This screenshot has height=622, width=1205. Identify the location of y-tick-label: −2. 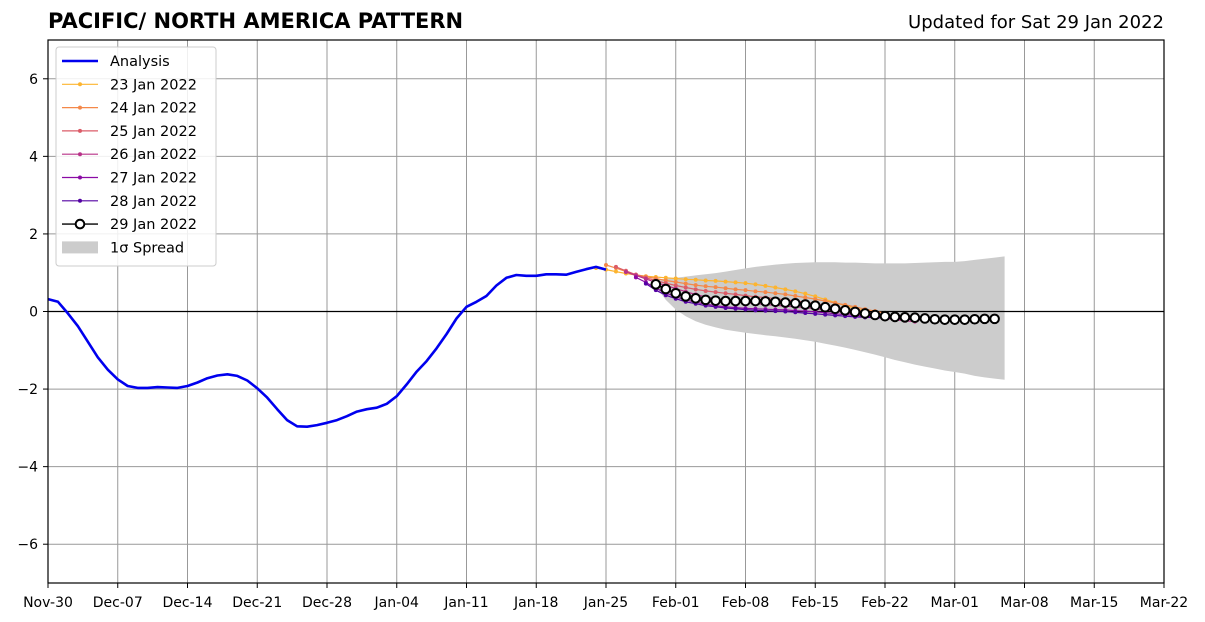
(27, 390).